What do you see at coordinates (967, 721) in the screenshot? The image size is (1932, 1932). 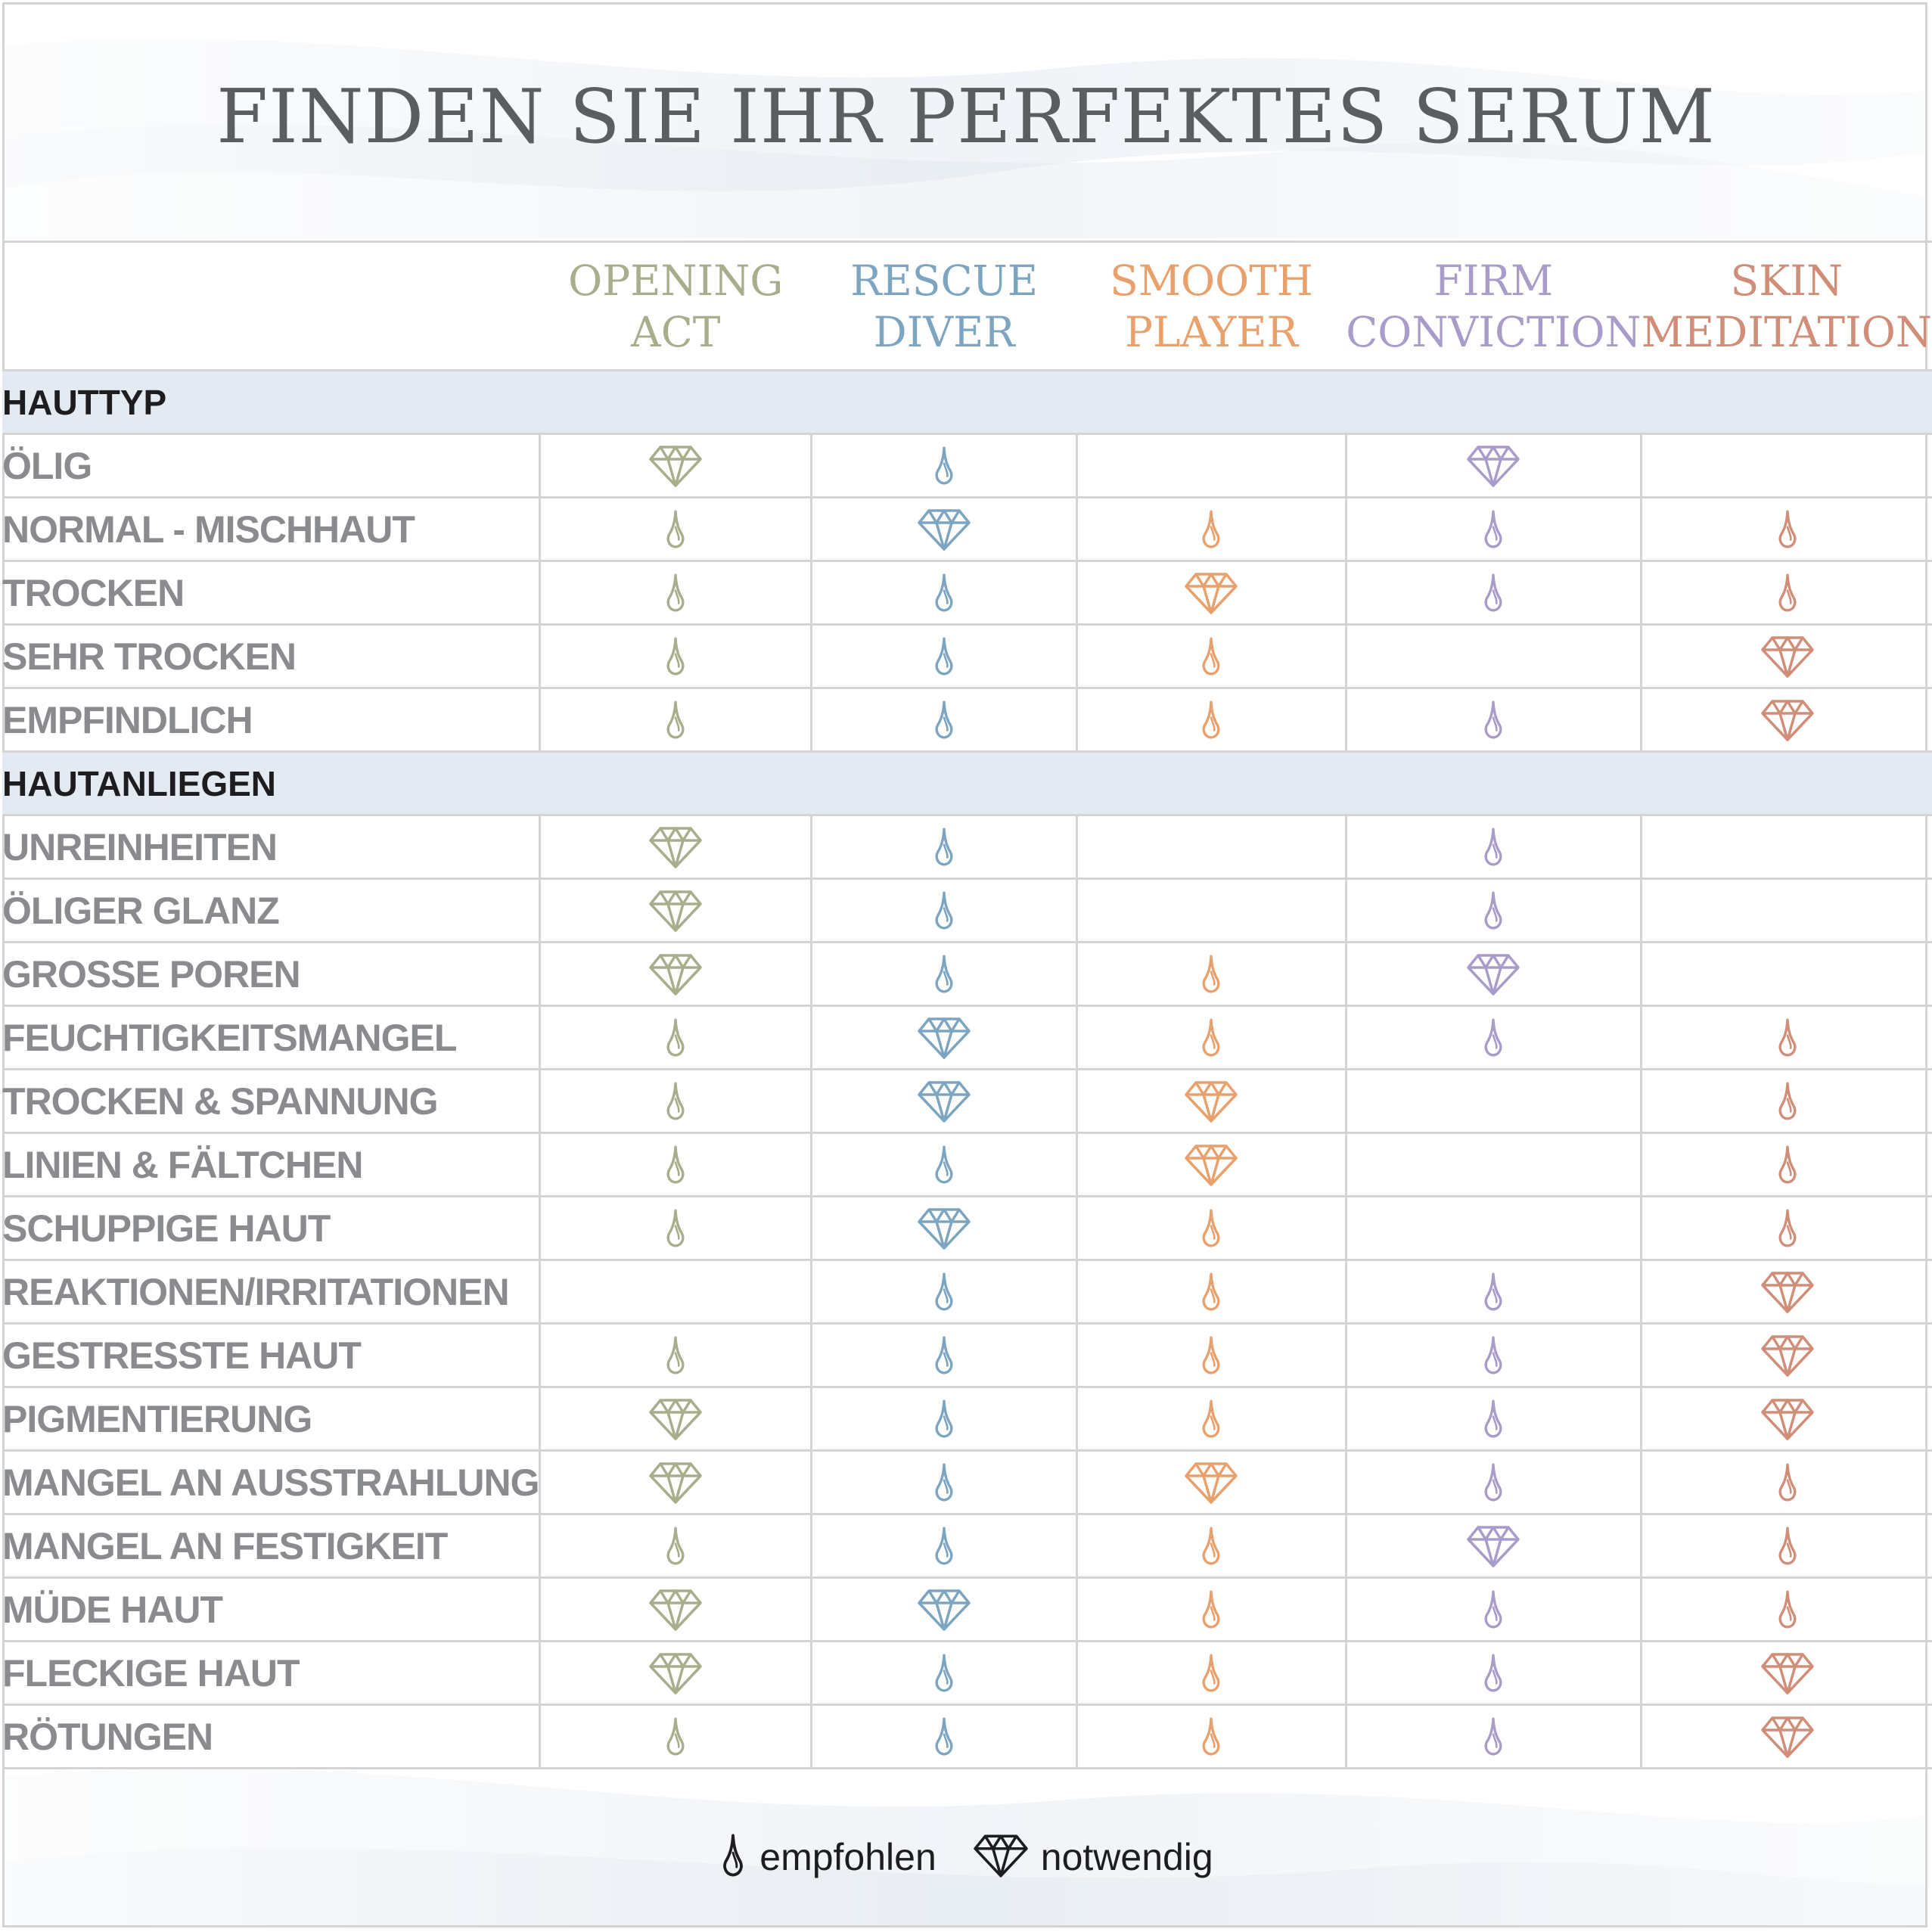 I see `table-row: EMPFINDLICH` at bounding box center [967, 721].